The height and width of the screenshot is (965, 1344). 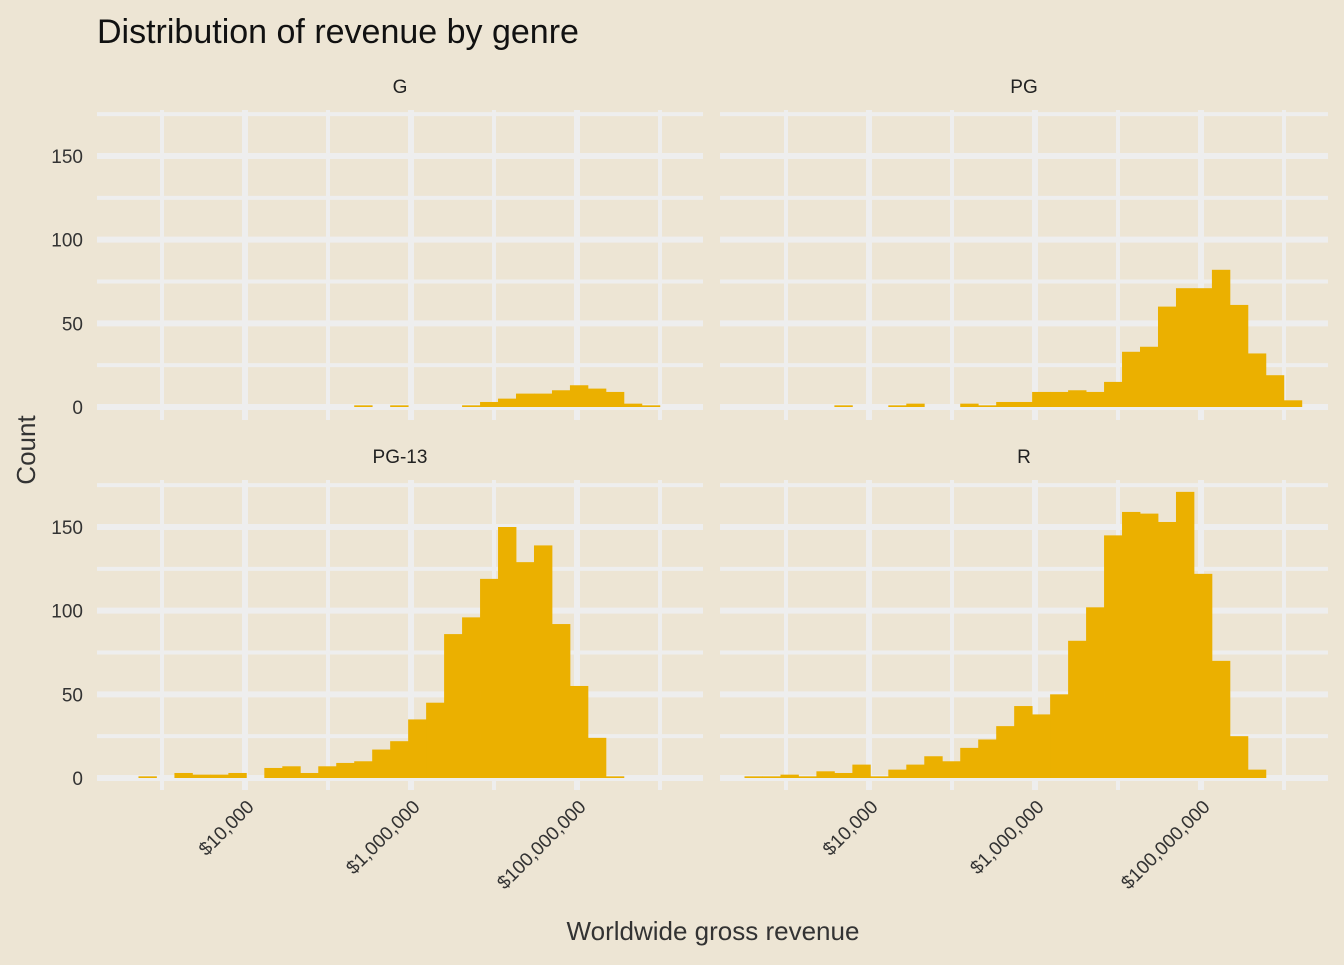 What do you see at coordinates (1023, 87) in the screenshot?
I see `facet-label: PG` at bounding box center [1023, 87].